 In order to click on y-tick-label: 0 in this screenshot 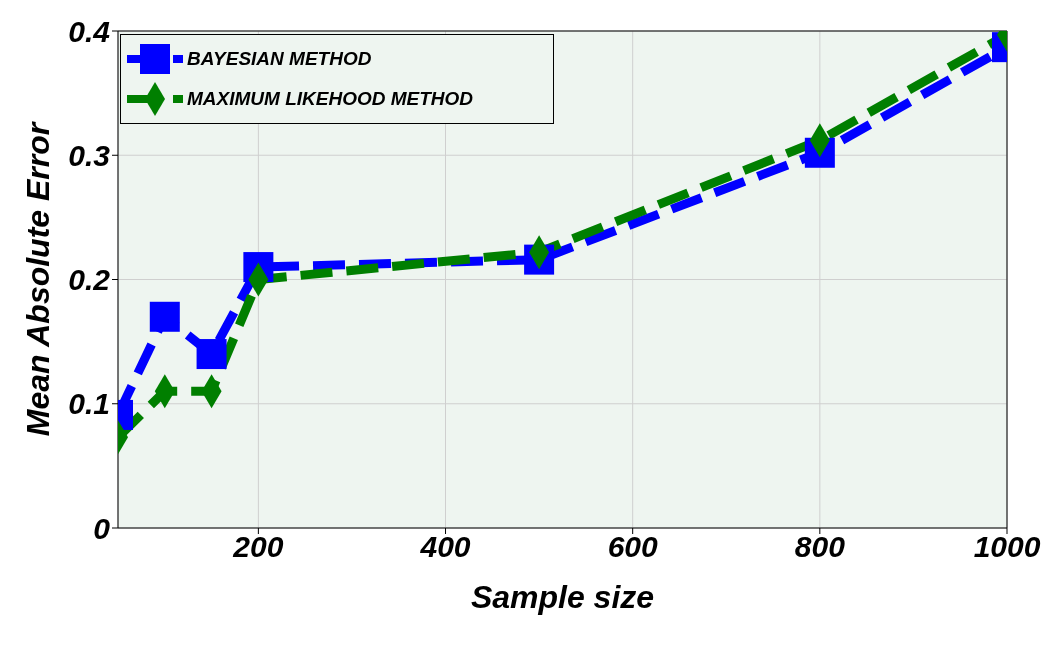, I will do `click(102, 528)`.